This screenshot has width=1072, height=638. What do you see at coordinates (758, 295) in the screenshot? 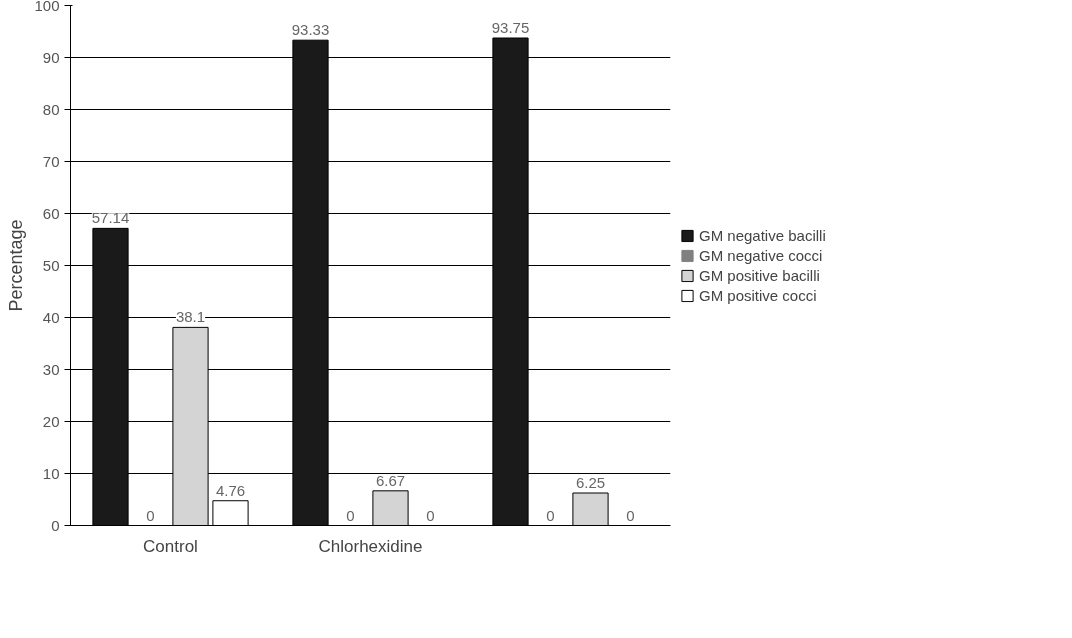
I see `legend-label: GM positive cocci` at bounding box center [758, 295].